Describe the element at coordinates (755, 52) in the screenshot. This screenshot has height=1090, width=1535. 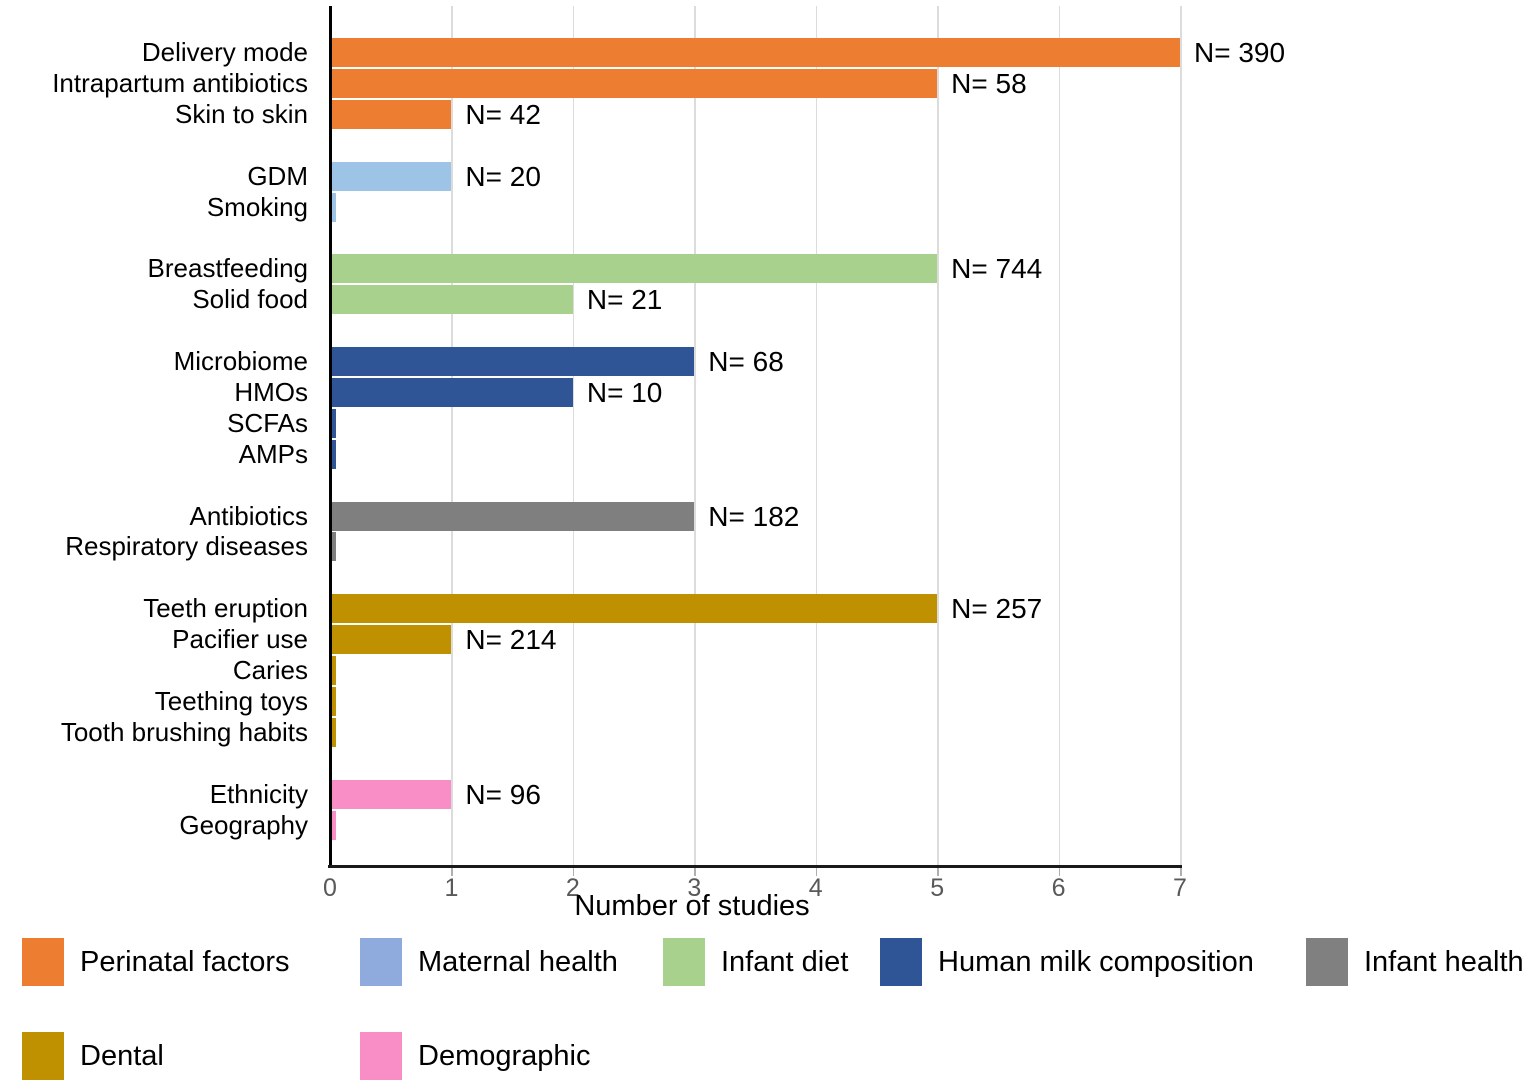
I see `bar-delivery-mode` at that location.